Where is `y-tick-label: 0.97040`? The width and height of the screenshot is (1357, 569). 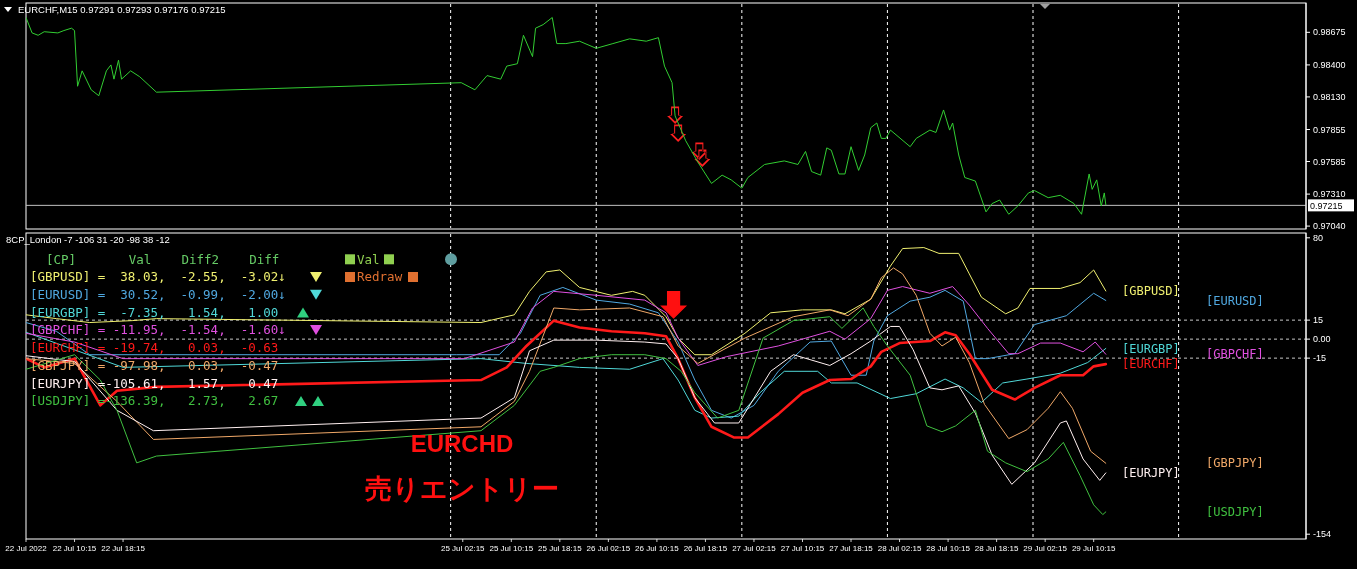 y-tick-label: 0.97040 is located at coordinates (1329, 226).